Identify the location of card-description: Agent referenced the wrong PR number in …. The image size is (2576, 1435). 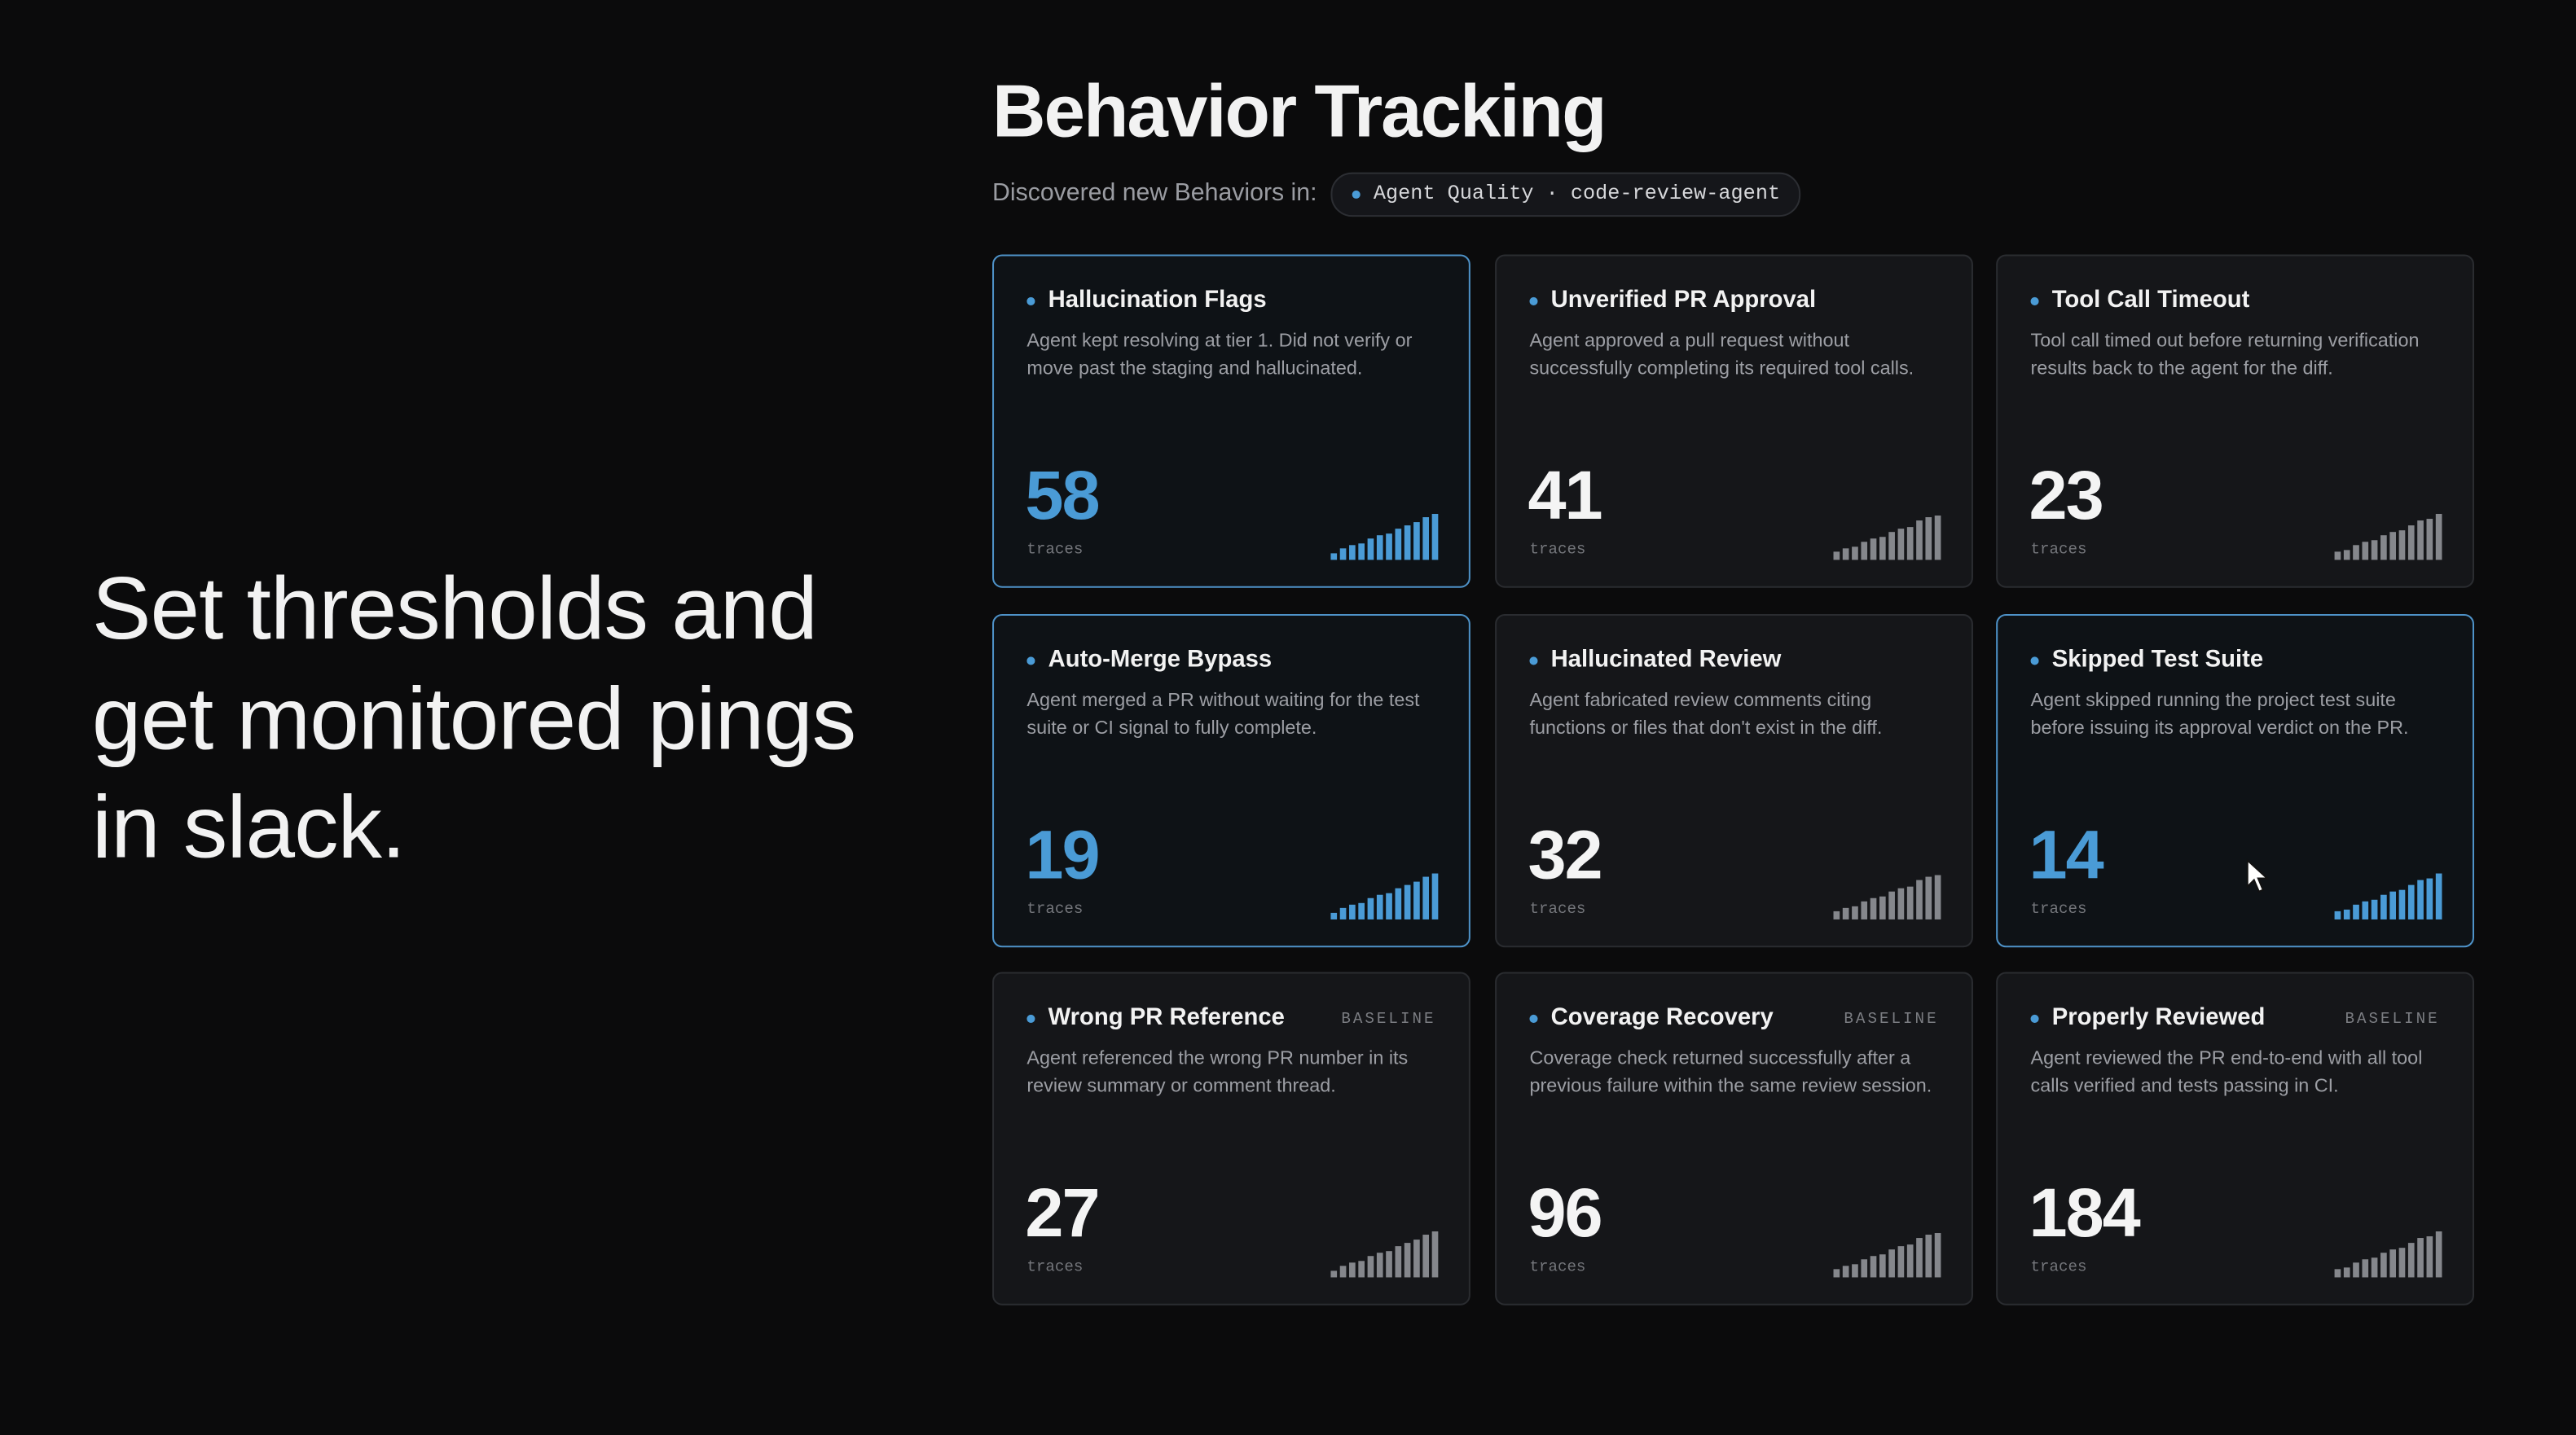
(1217, 1071).